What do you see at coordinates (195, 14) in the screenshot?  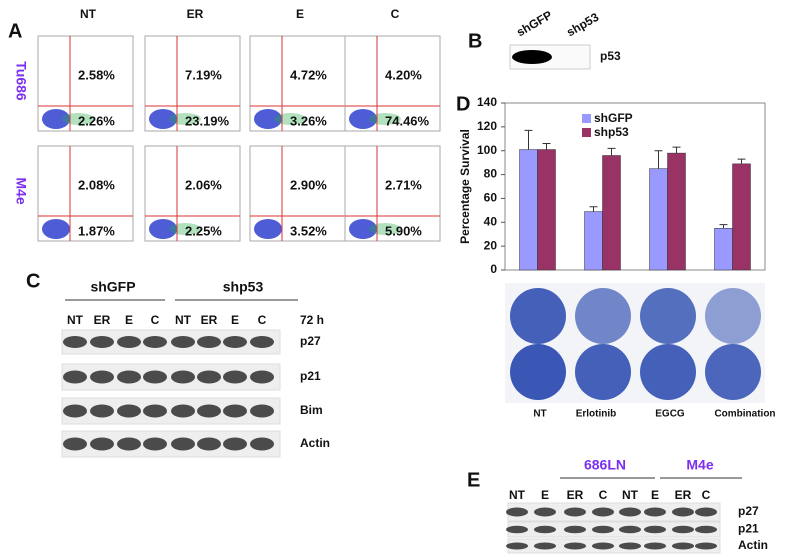 I see `column-header: ER` at bounding box center [195, 14].